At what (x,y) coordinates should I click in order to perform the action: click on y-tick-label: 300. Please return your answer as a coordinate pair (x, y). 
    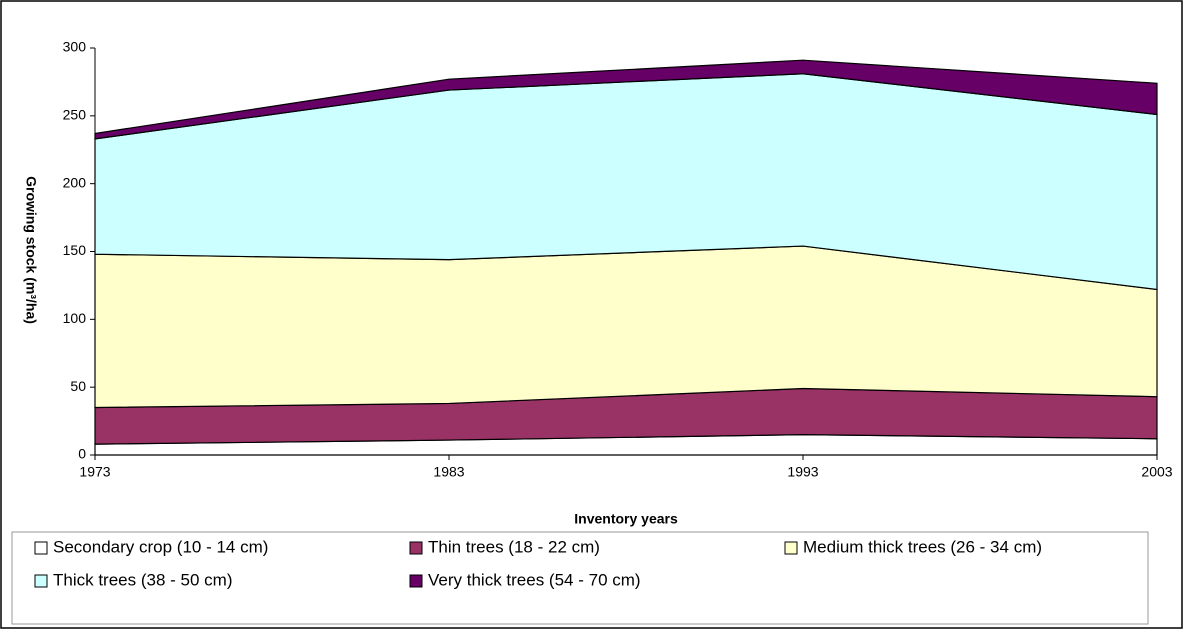
    Looking at the image, I should click on (75, 47).